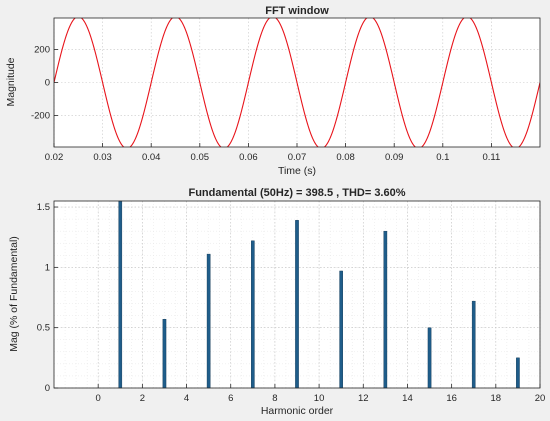  I want to click on fft-x-tick-label: 0.07, so click(297, 157).